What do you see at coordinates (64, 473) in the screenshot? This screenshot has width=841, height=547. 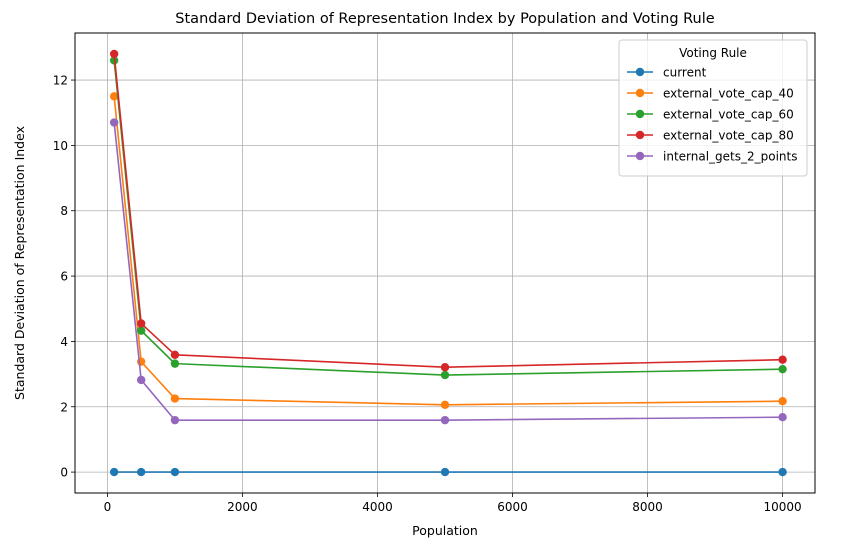 I see `y-tick-label: 0` at bounding box center [64, 473].